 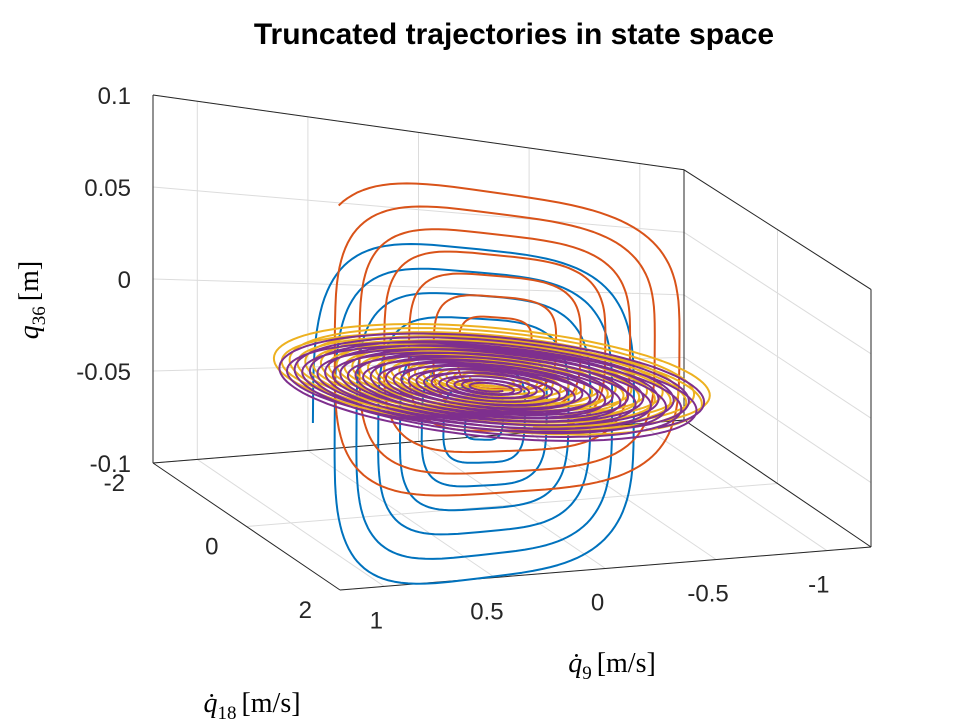 I want to click on y-axis-label: q̇18 [m/s], so click(x=251, y=706).